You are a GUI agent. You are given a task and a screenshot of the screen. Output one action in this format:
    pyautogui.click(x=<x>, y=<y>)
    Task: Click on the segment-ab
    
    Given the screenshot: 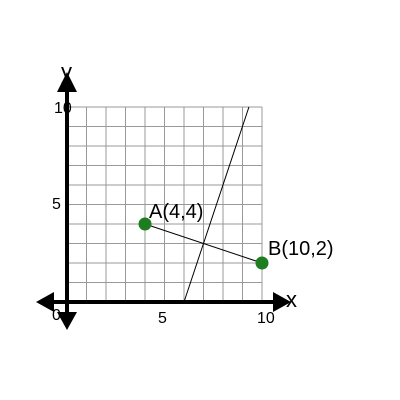 What is the action you would take?
    pyautogui.click(x=203, y=243)
    